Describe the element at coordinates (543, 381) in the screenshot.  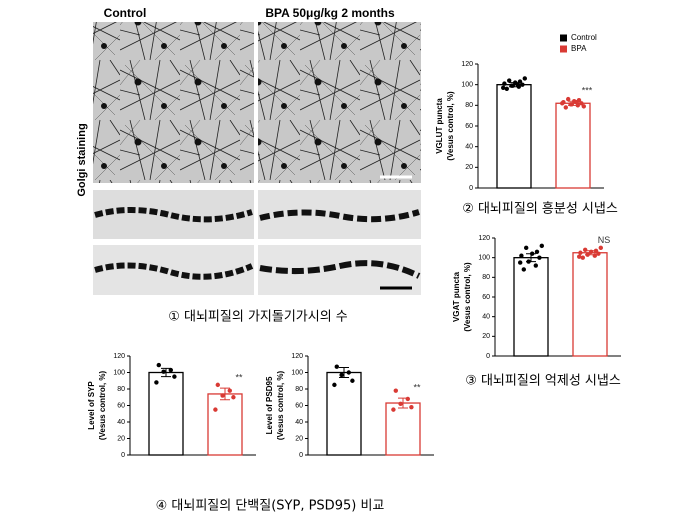
I see `caption: ③ 대뇌피질의 억제성 시냅스` at that location.